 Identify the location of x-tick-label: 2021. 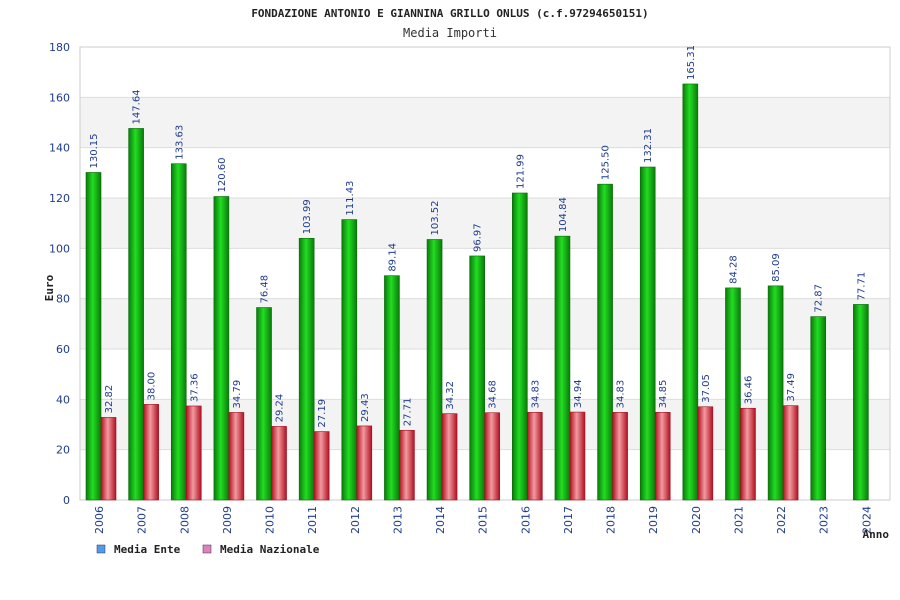
(738, 520).